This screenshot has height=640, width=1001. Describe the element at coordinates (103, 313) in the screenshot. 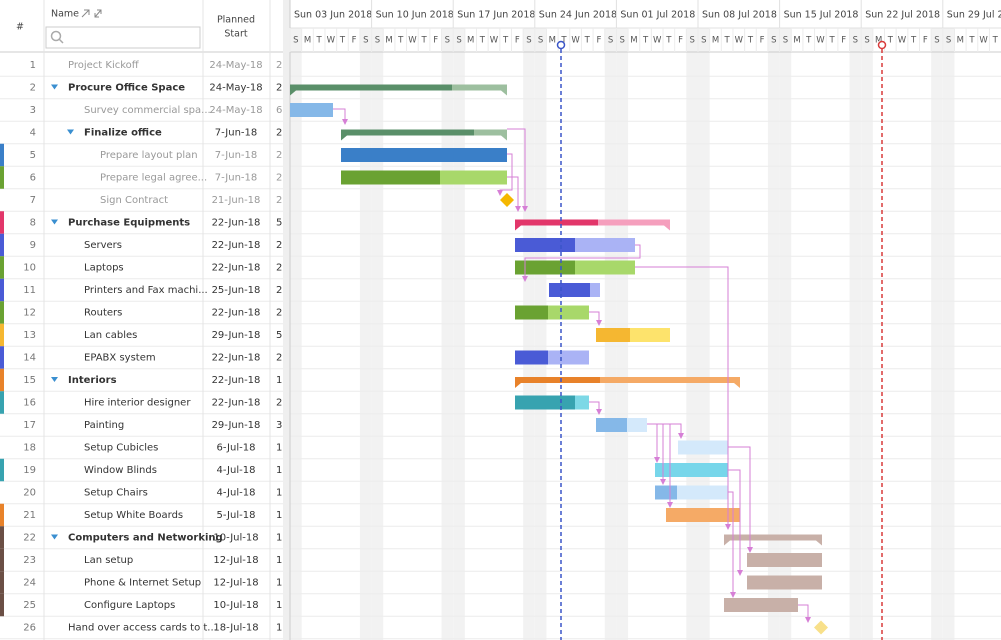

I see `task-name: Routers` at that location.